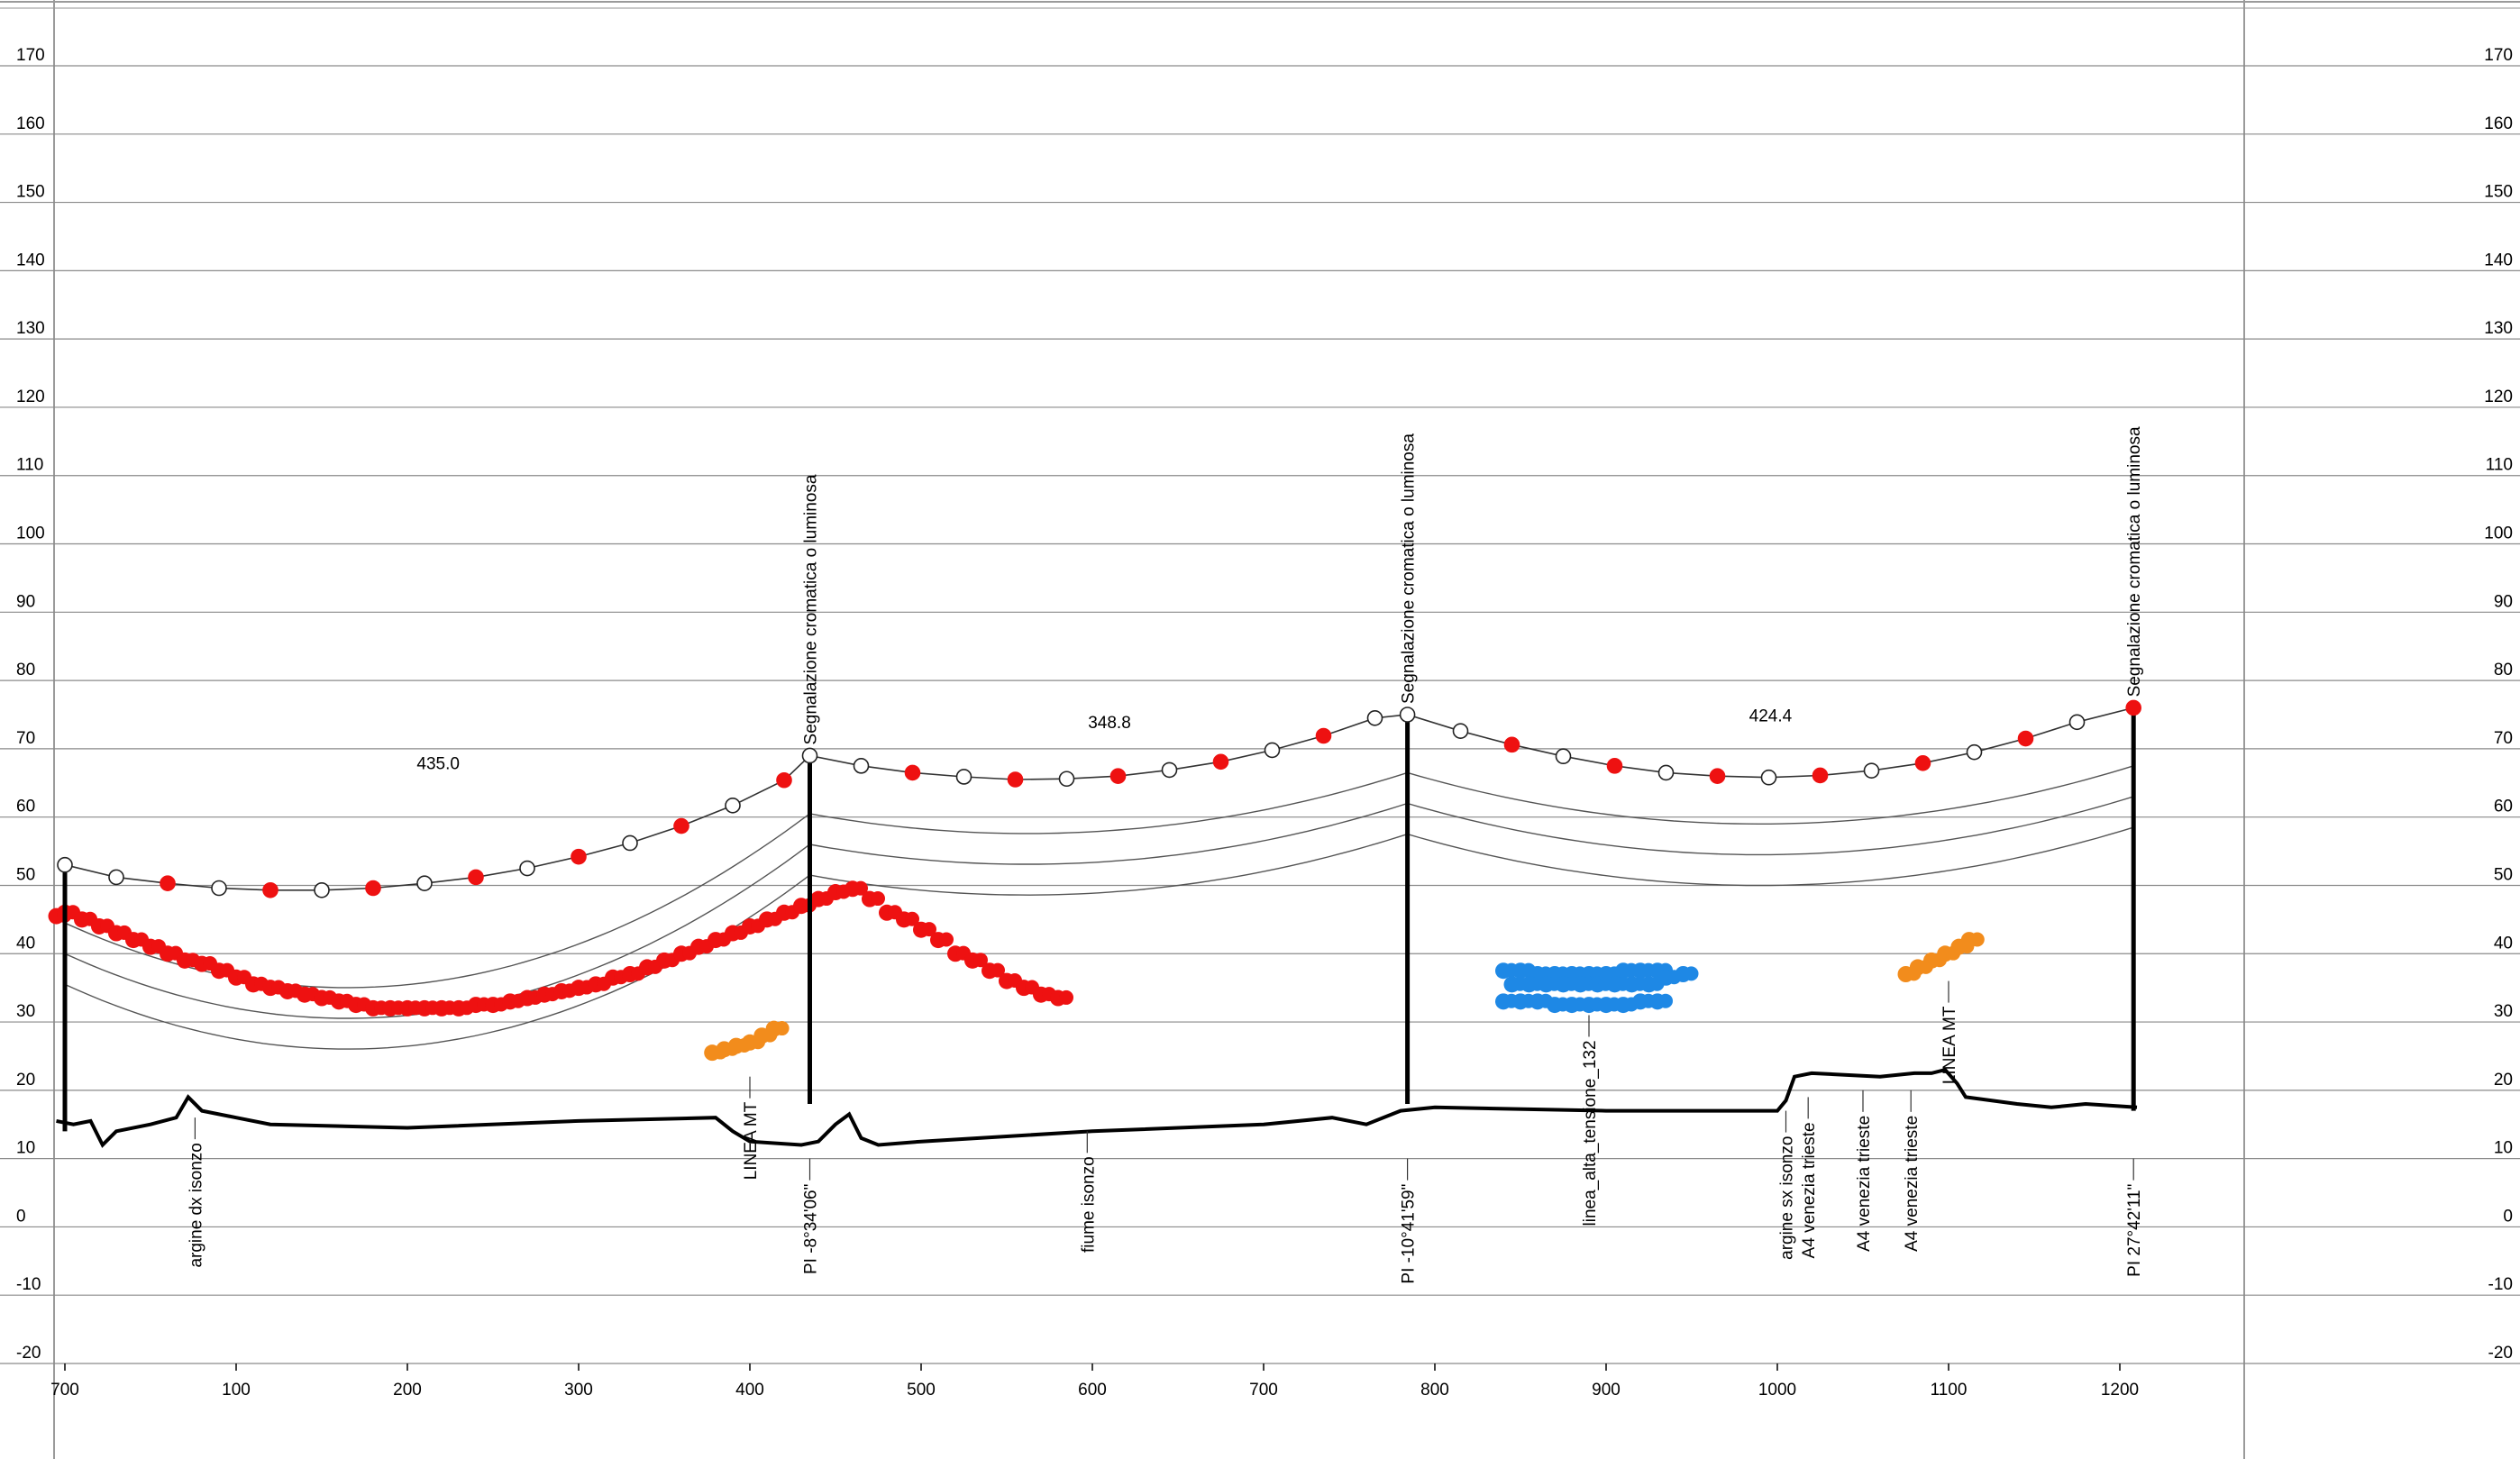 The image size is (2520, 1459). What do you see at coordinates (578, 1390) in the screenshot?
I see `x-tick-label: 300` at bounding box center [578, 1390].